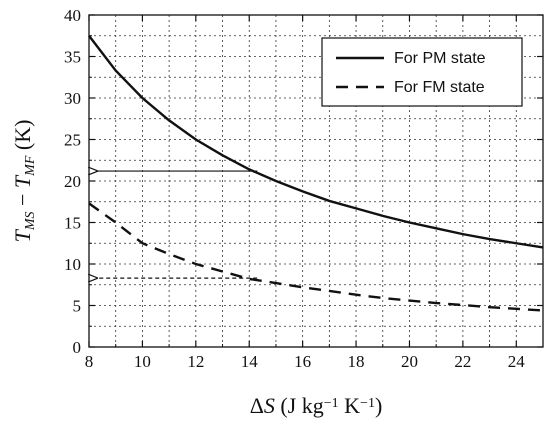  What do you see at coordinates (77, 306) in the screenshot?
I see `y-tick-label: 5` at bounding box center [77, 306].